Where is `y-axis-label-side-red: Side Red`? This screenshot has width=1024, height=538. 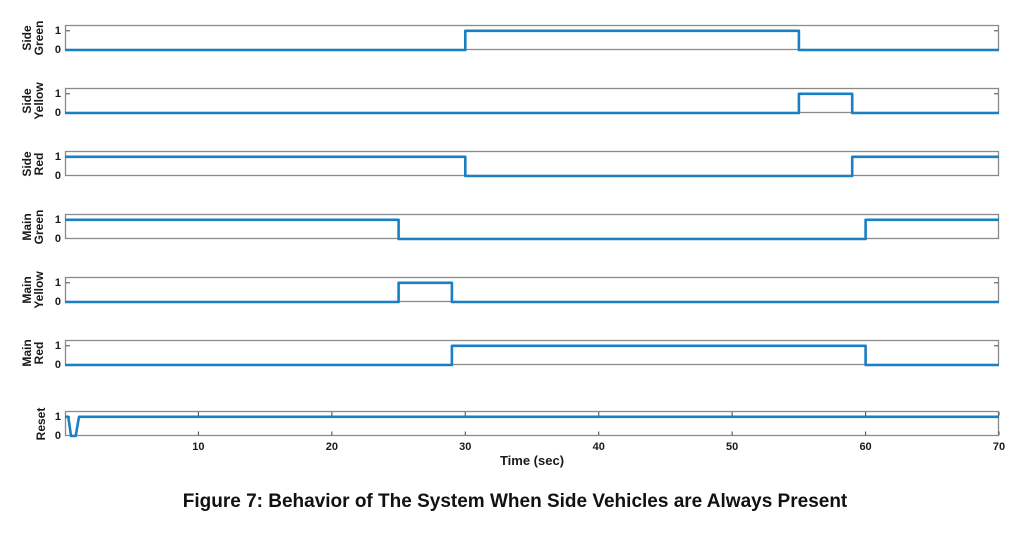
y-axis-label-side-red: Side Red is located at coordinates (33, 163).